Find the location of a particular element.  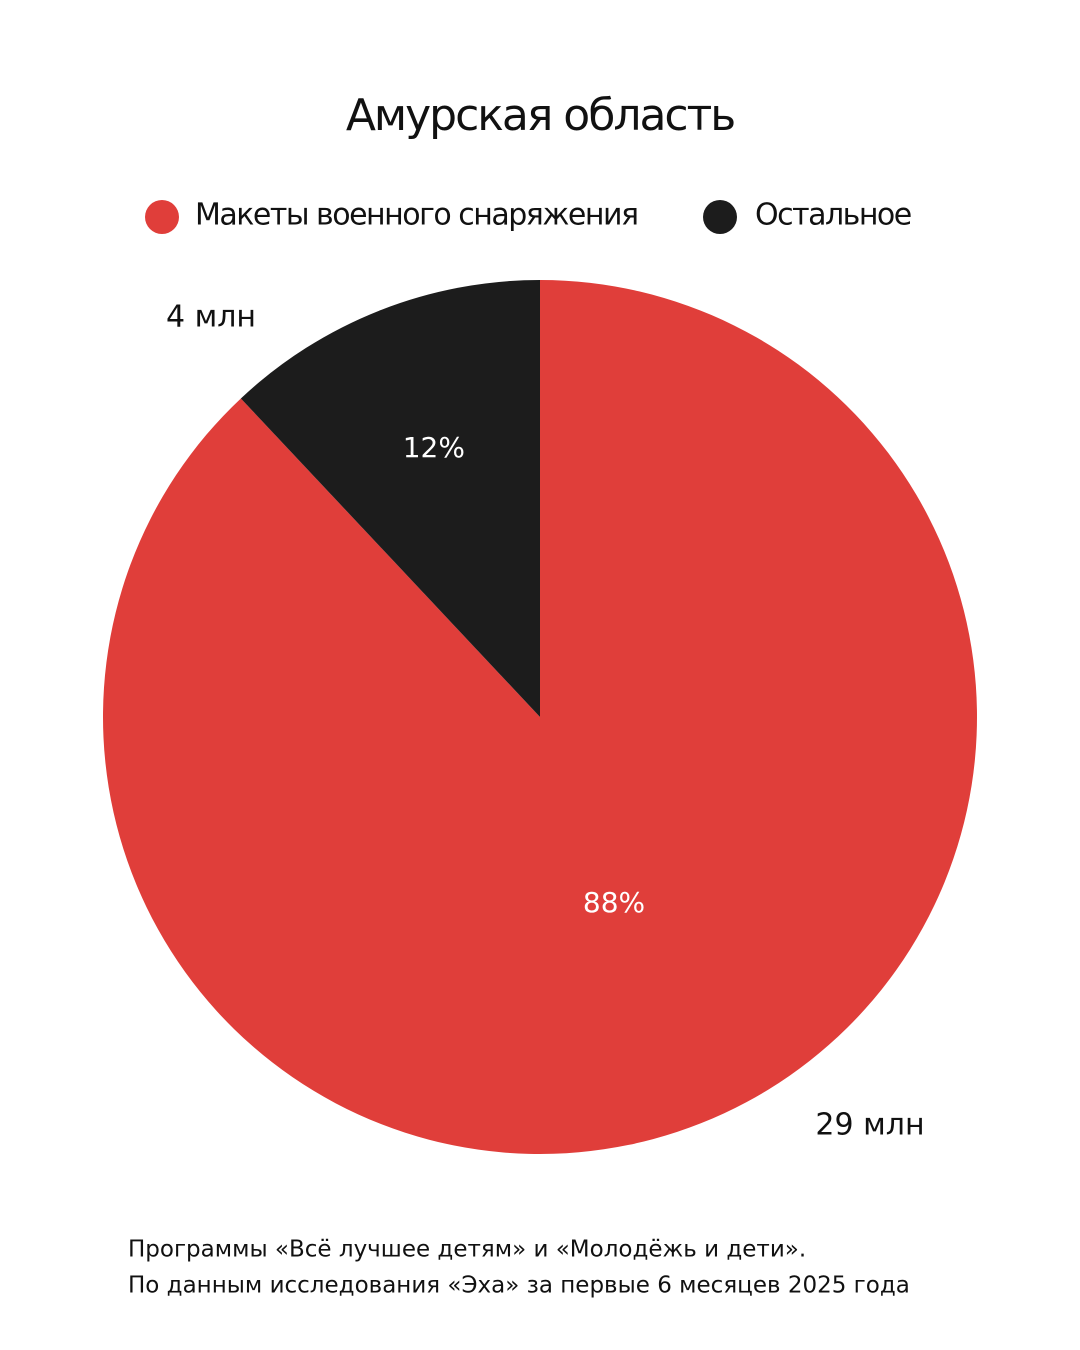

slice-amount-label: 29 млн is located at coordinates (869, 1125).